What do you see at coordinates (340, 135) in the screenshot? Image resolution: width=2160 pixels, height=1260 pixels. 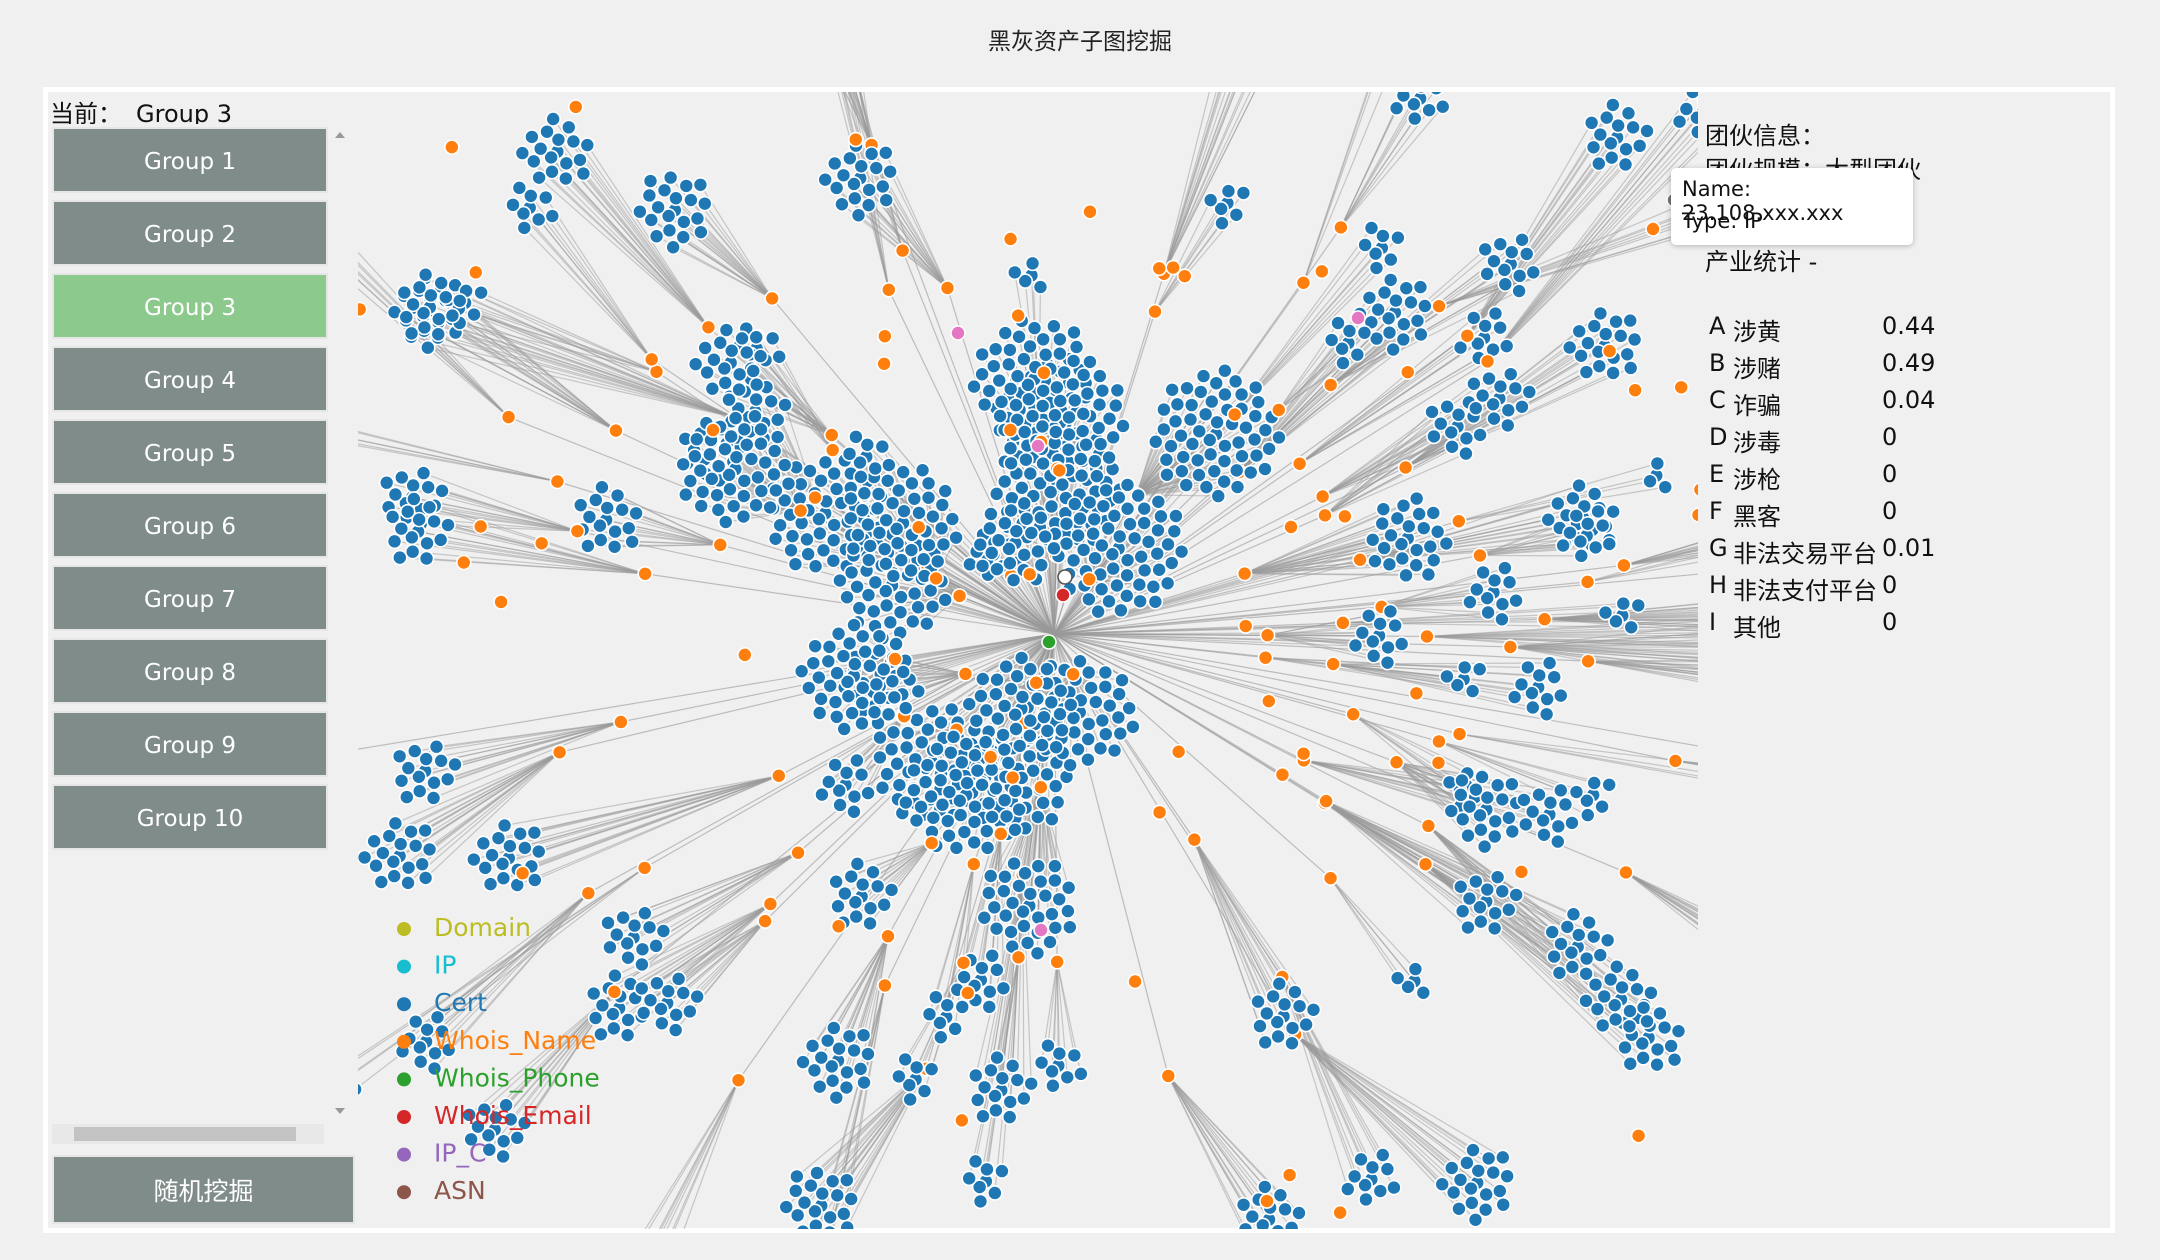 I see `scroll-up` at bounding box center [340, 135].